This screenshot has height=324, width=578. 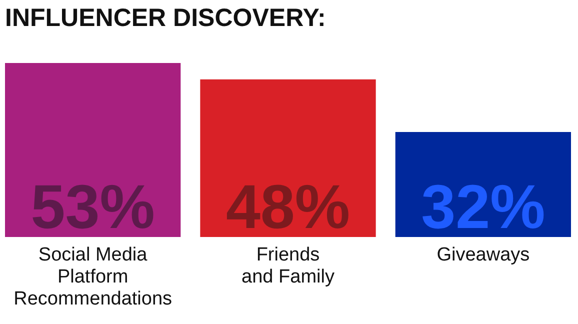 I want to click on x-tick-label: Social Media Platform Recommendations, so click(x=93, y=277).